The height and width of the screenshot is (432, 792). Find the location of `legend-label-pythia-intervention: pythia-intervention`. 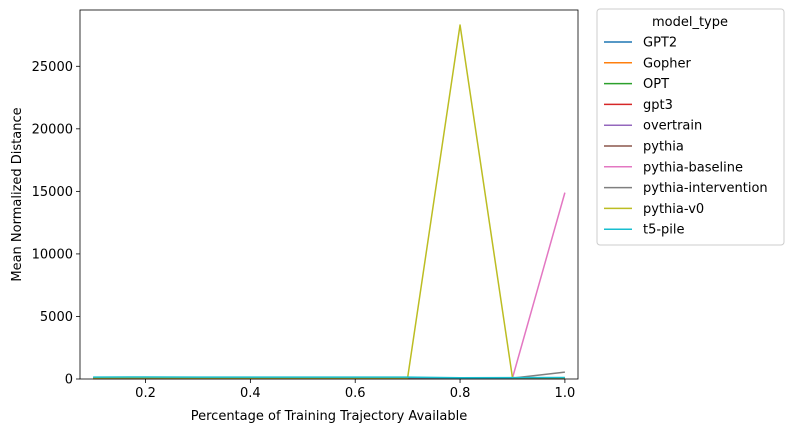

legend-label-pythia-intervention: pythia-intervention is located at coordinates (705, 188).